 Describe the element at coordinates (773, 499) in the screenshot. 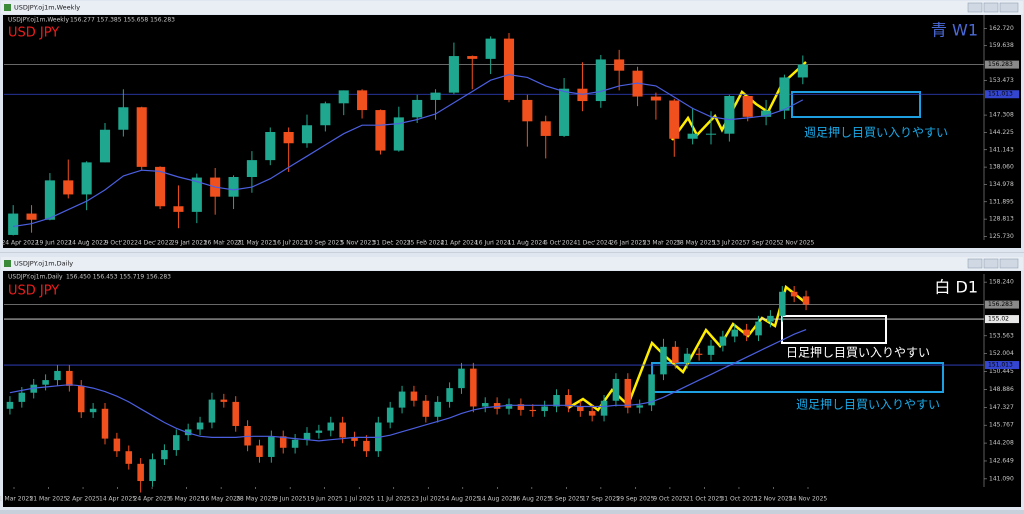

I see `x-tick-label: 12 Nov 2025` at that location.